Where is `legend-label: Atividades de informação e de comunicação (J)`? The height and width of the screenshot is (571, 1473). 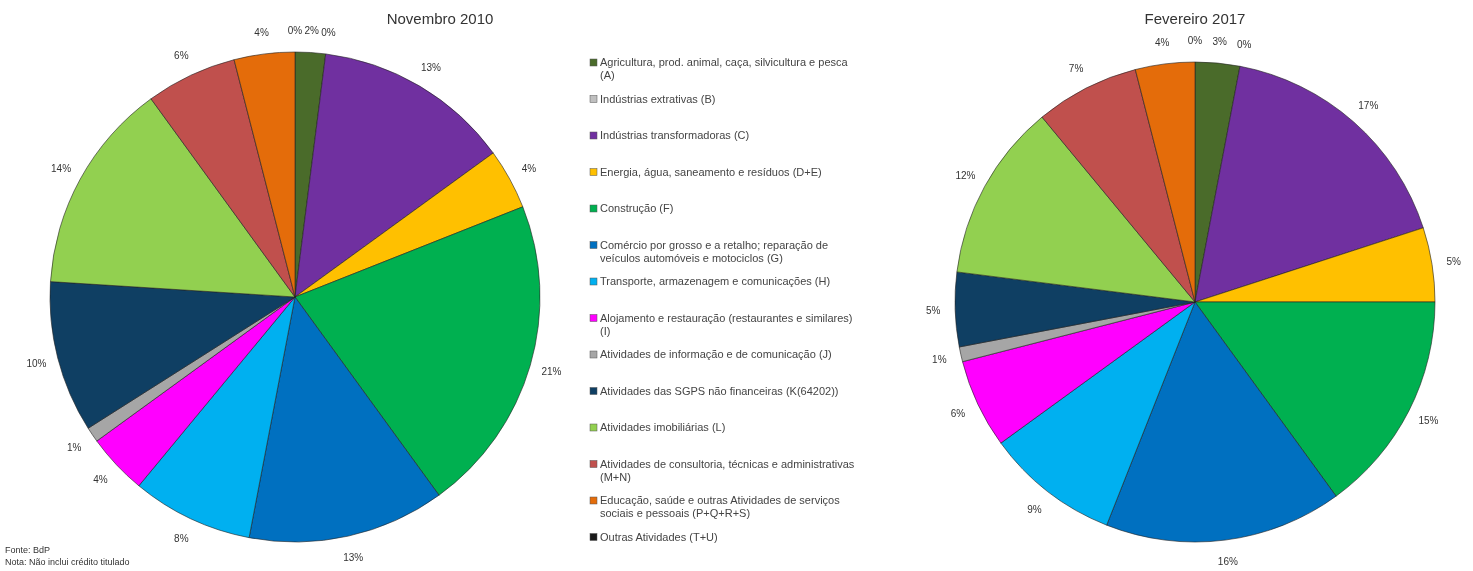
legend-label: Atividades de informação e de comunicação (J) is located at coordinates (716, 354).